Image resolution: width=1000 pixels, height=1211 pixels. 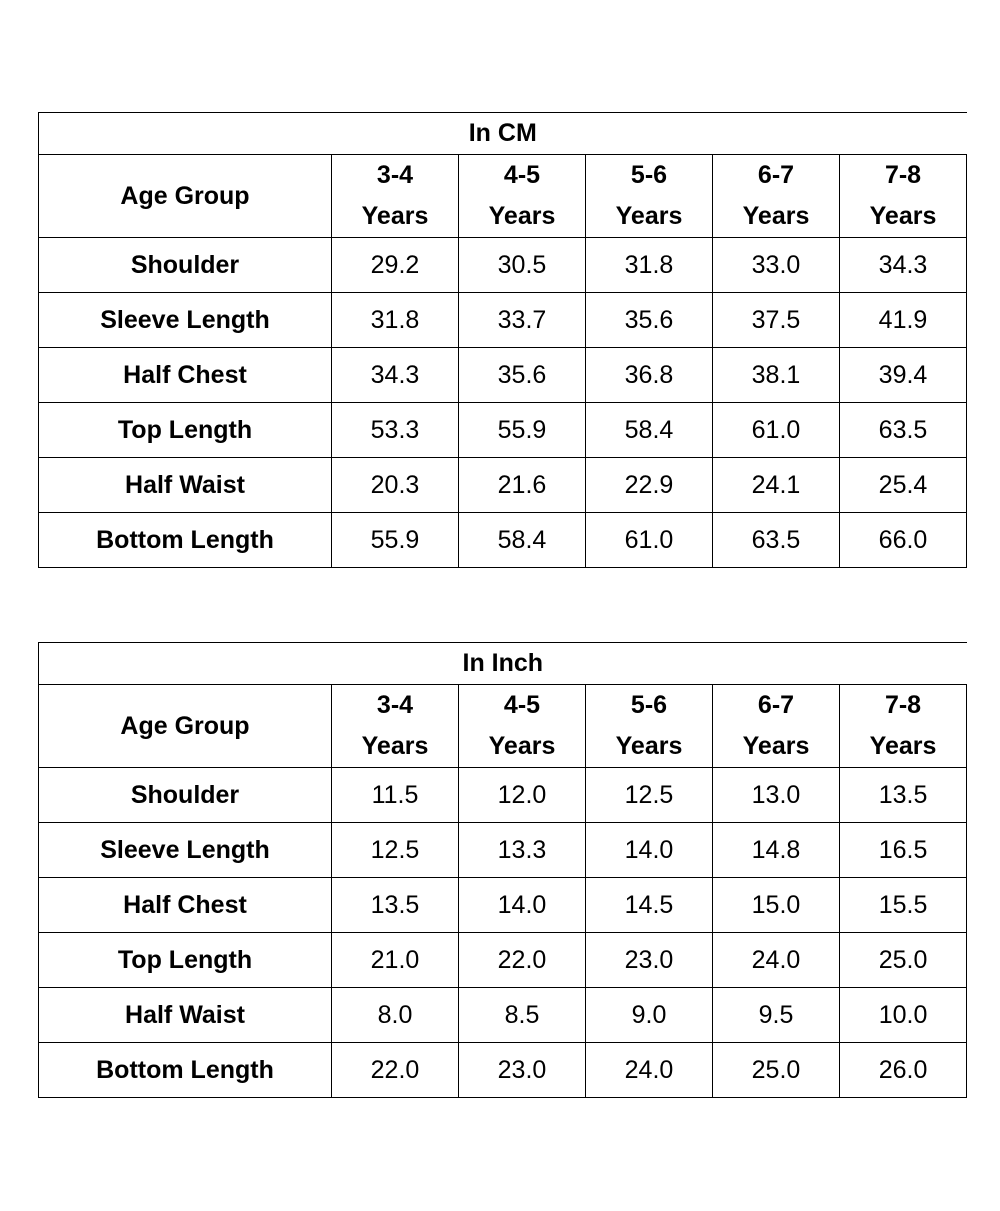 I want to click on table-row: Bottom Length 55.9 58.4 61.0 63.5 66.0, so click(x=503, y=540).